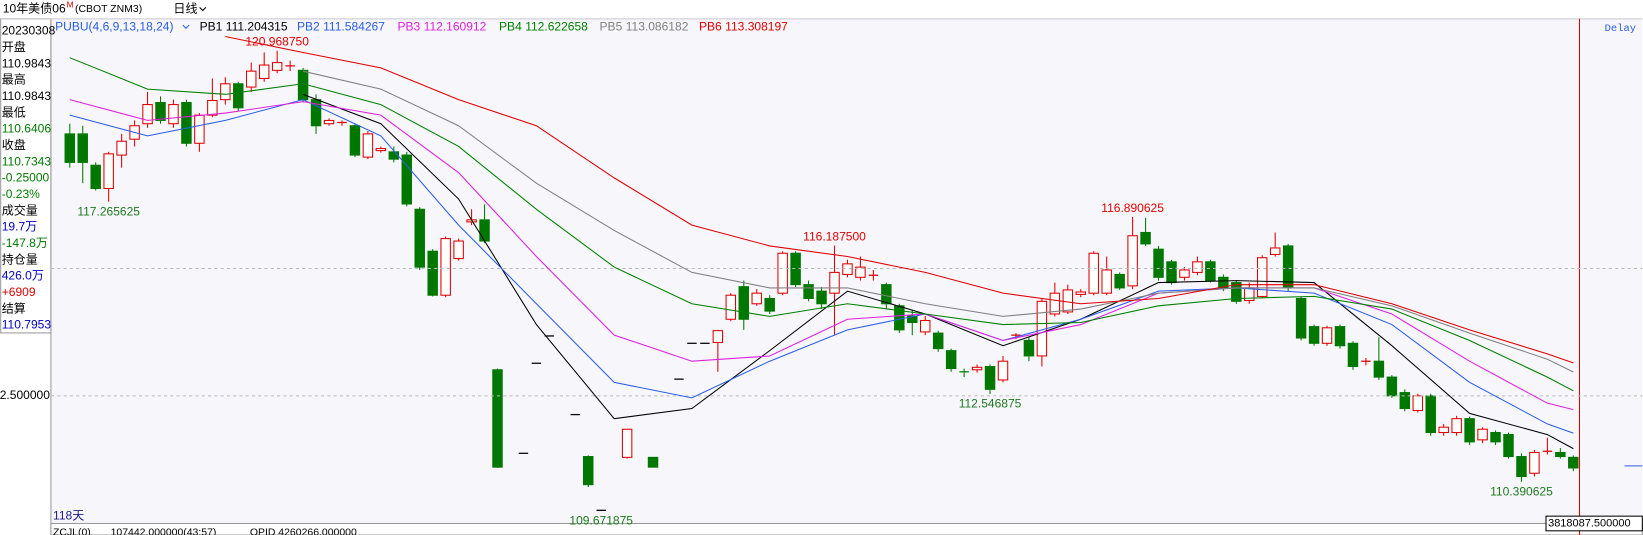 This screenshot has height=535, width=1643. What do you see at coordinates (14, 144) in the screenshot?
I see `info-text: 收盘` at bounding box center [14, 144].